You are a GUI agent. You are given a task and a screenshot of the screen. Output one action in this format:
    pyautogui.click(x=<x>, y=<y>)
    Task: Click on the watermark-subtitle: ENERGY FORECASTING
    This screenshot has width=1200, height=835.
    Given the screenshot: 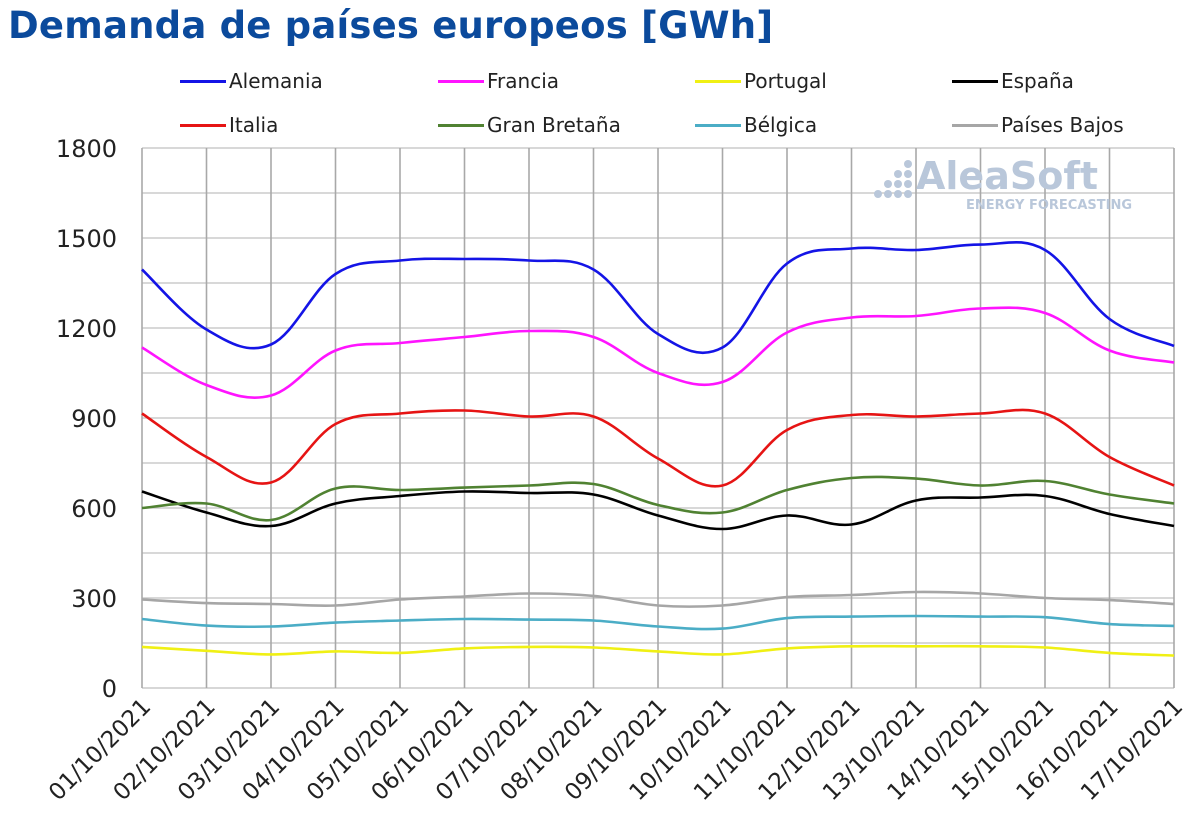 What is the action you would take?
    pyautogui.click(x=1049, y=205)
    